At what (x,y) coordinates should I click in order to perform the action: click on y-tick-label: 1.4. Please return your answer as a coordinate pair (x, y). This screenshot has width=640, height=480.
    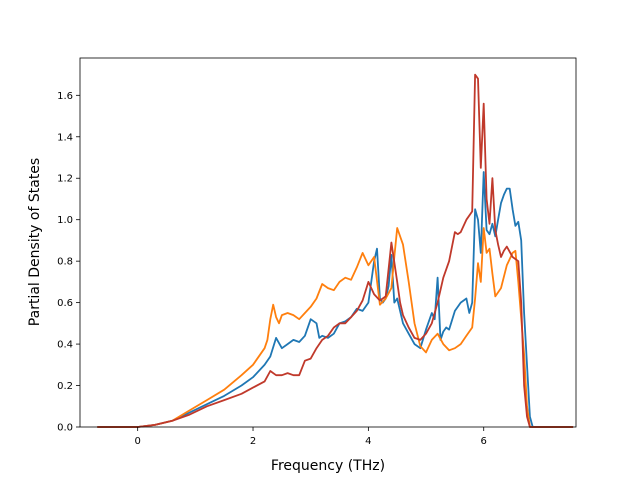
    Looking at the image, I should click on (65, 137).